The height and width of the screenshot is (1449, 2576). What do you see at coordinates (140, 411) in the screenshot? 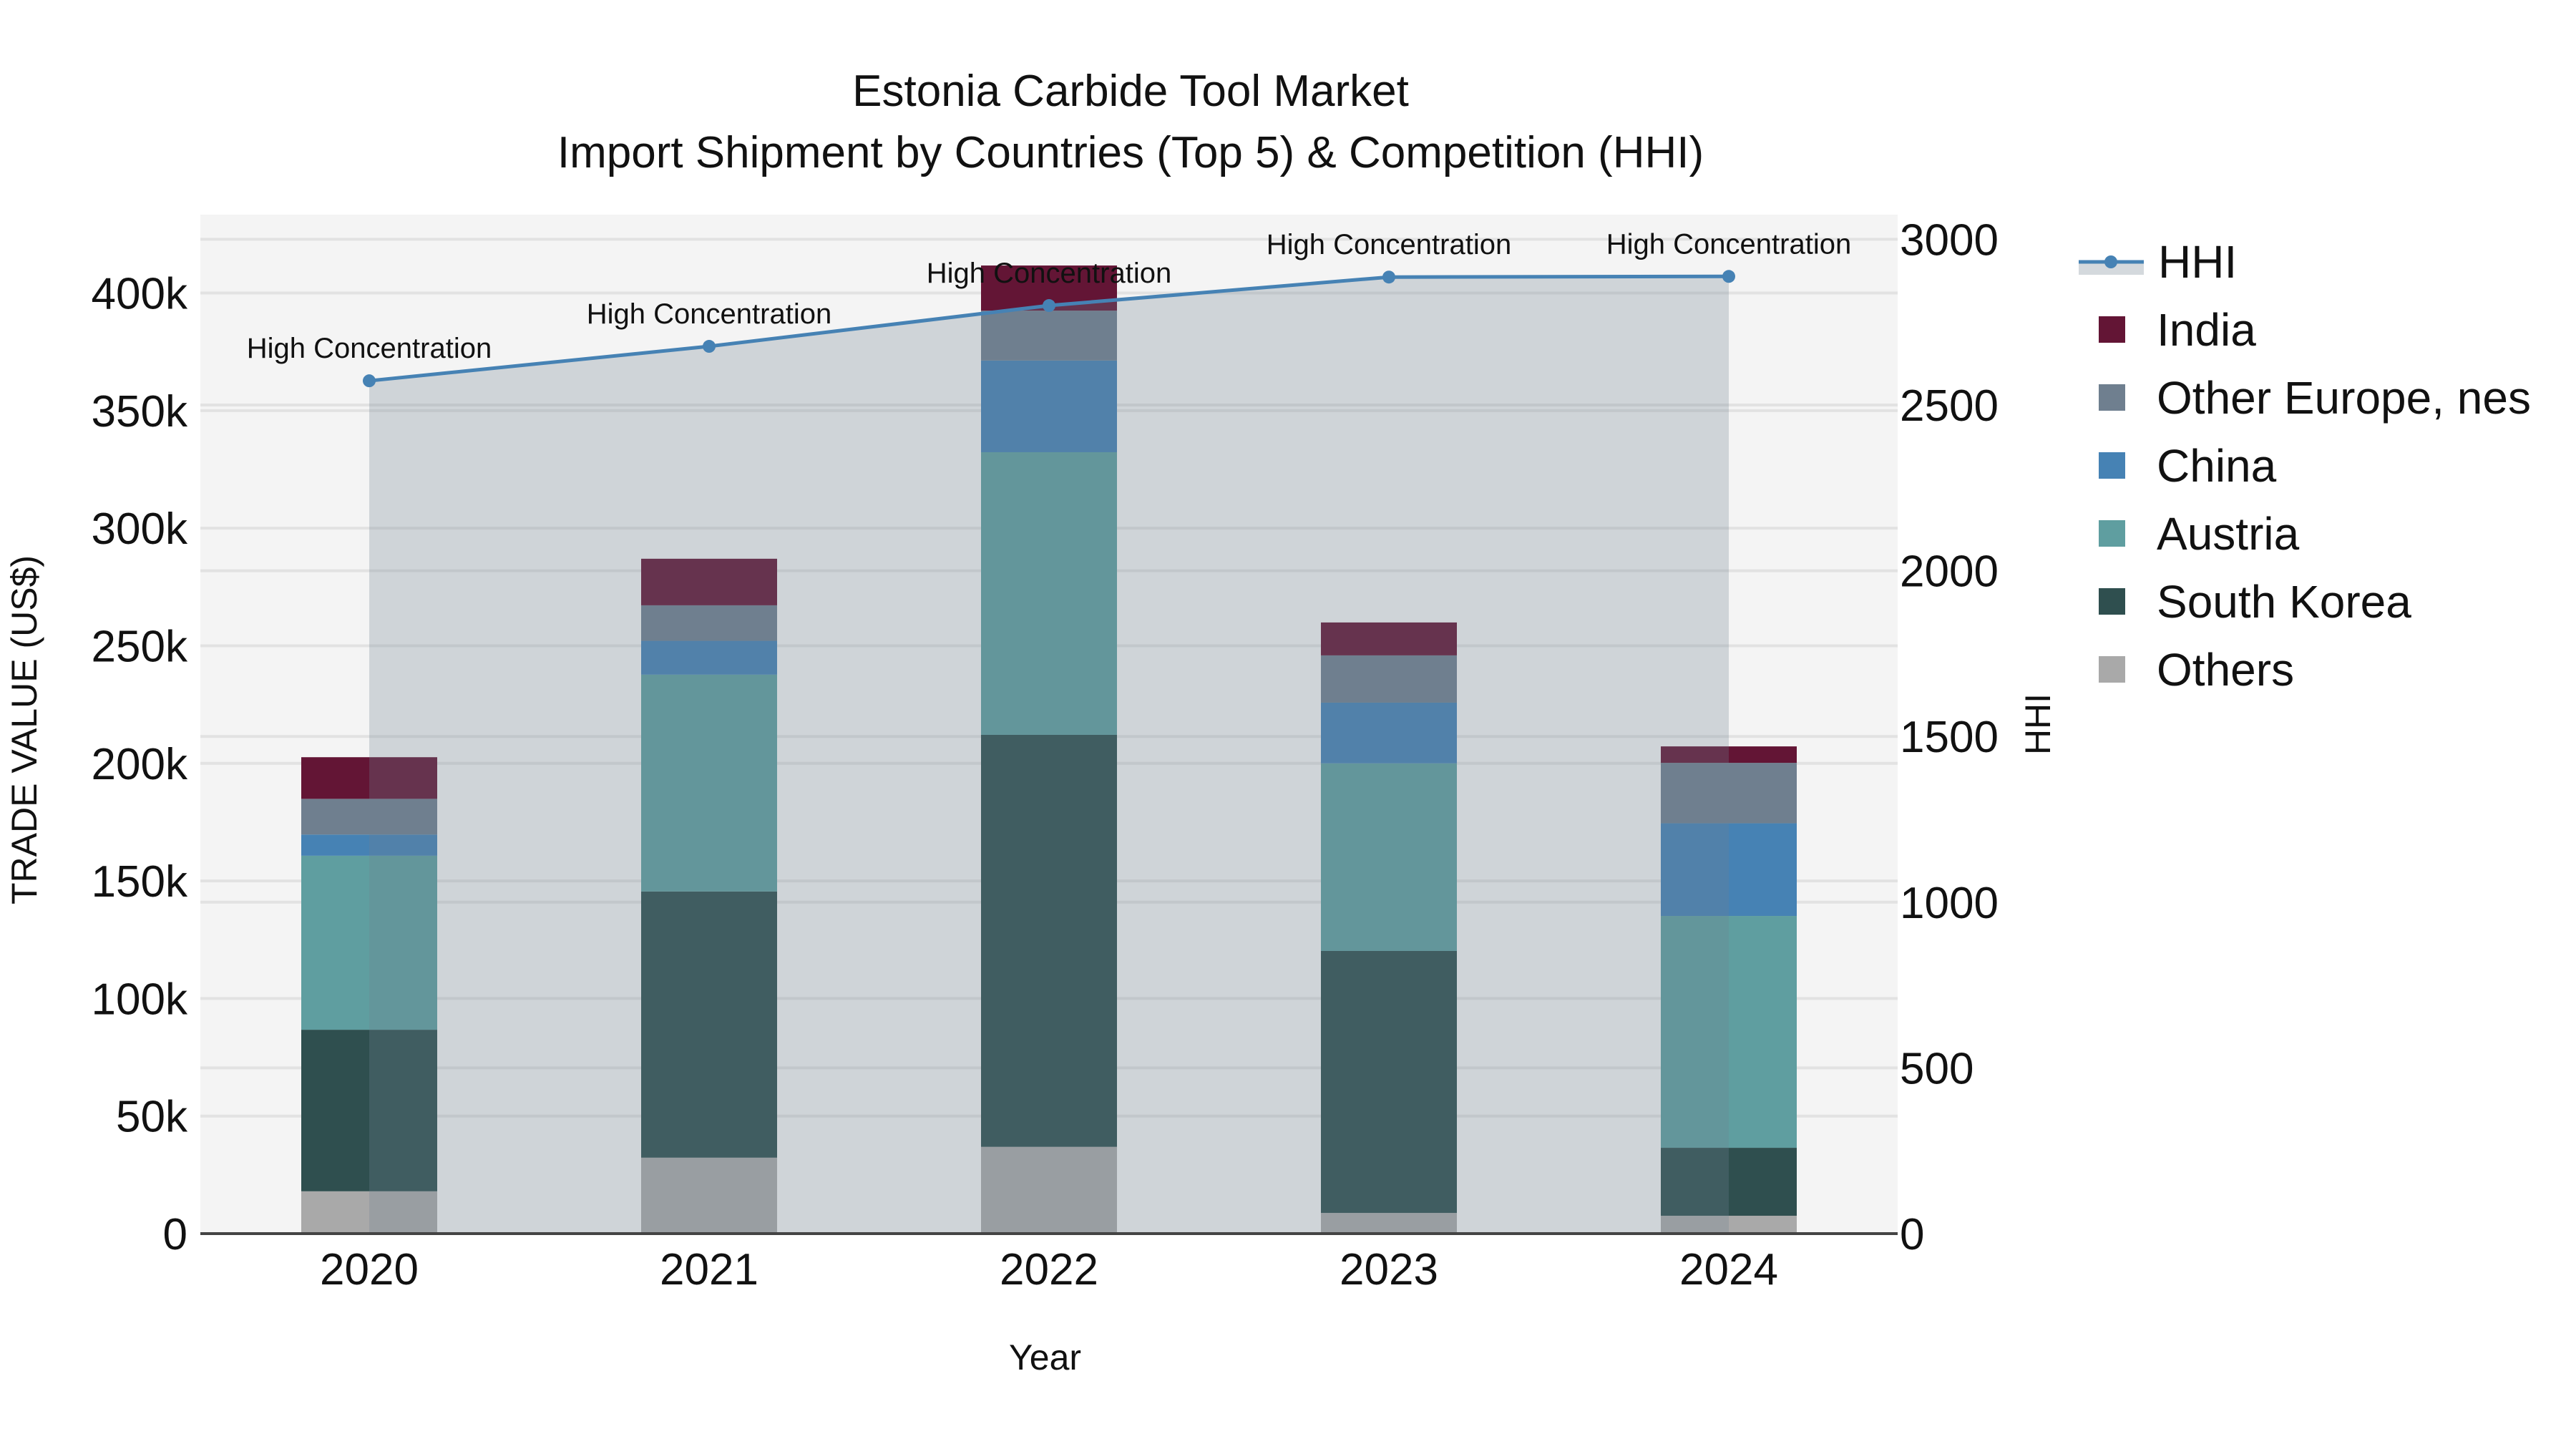
I see `y-left-tick-label: 350k` at bounding box center [140, 411].